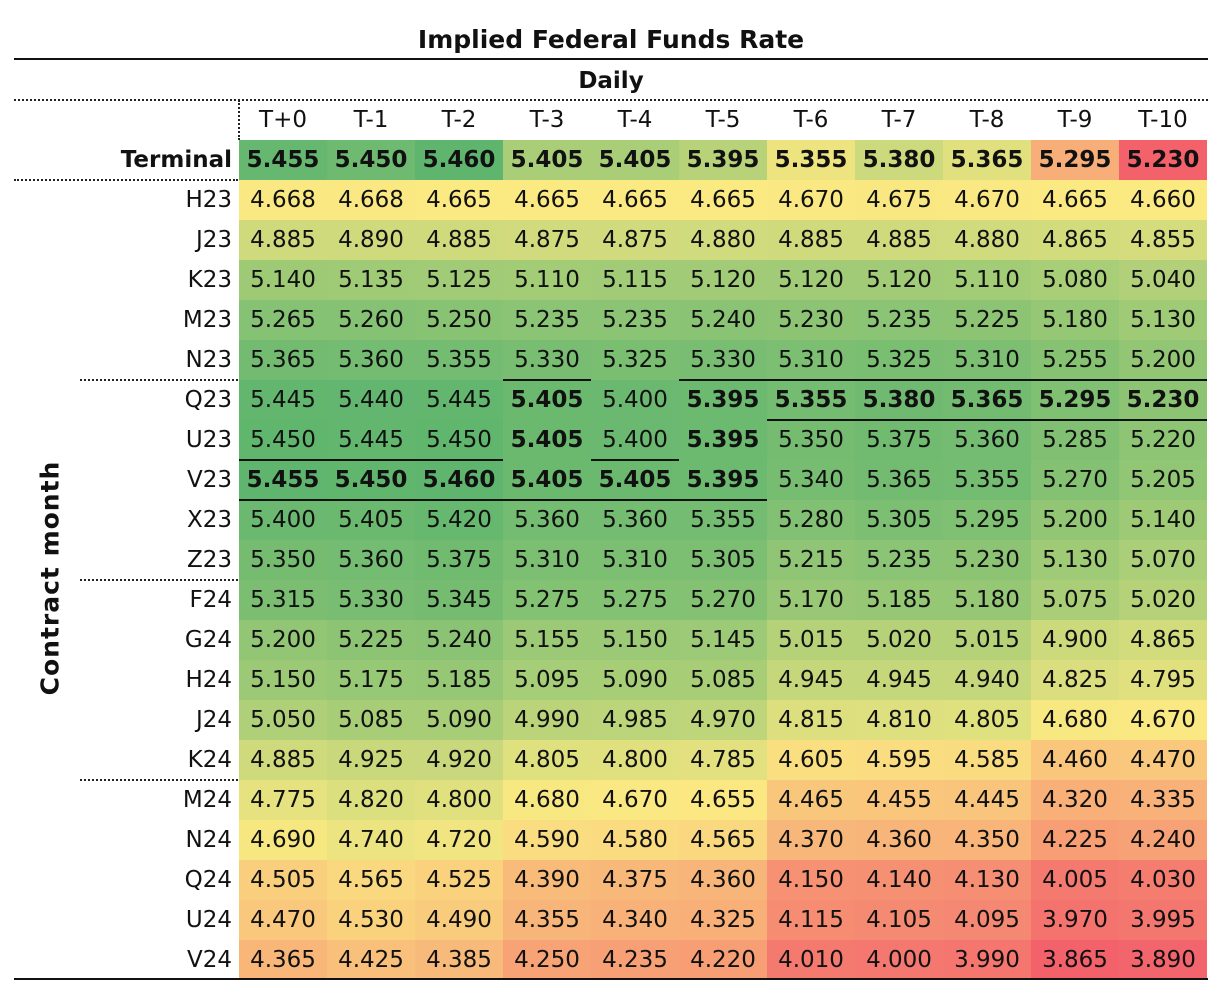  What do you see at coordinates (723, 920) in the screenshot?
I see `heatmap-cell: 4.325` at bounding box center [723, 920].